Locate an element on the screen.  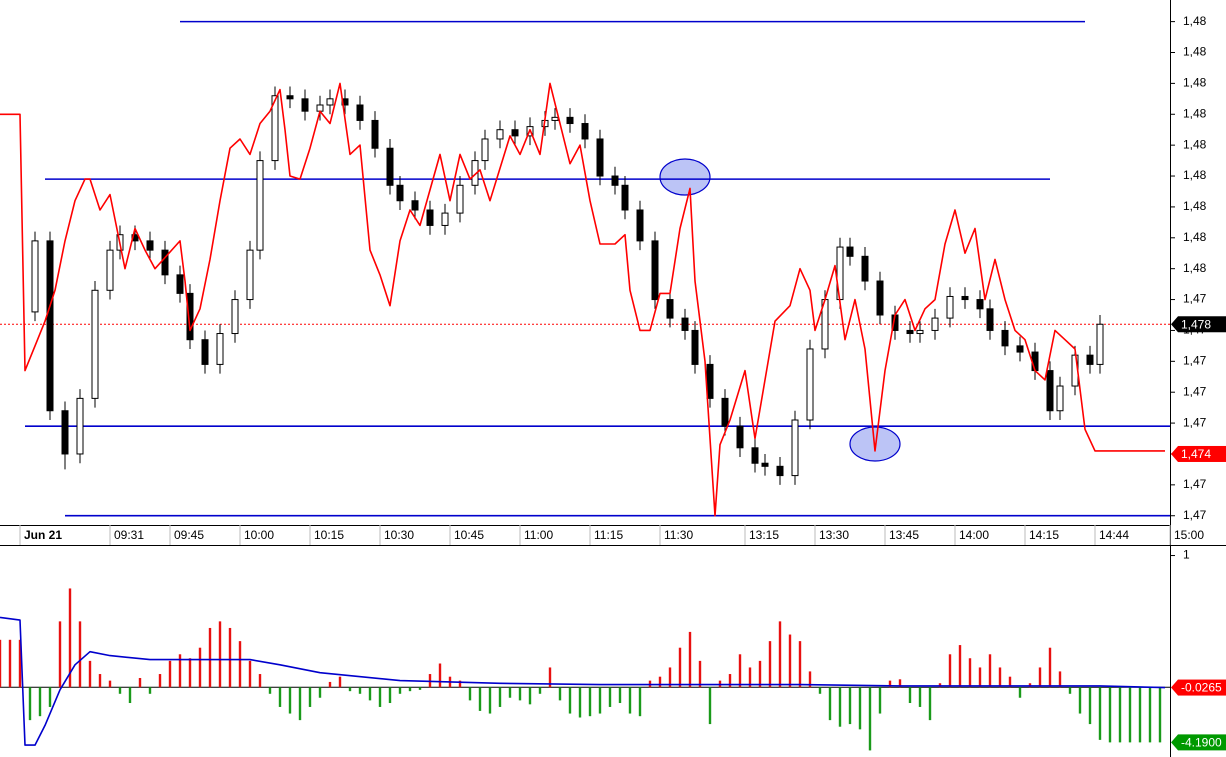
x-tick-label: 14:44 is located at coordinates (1114, 535).